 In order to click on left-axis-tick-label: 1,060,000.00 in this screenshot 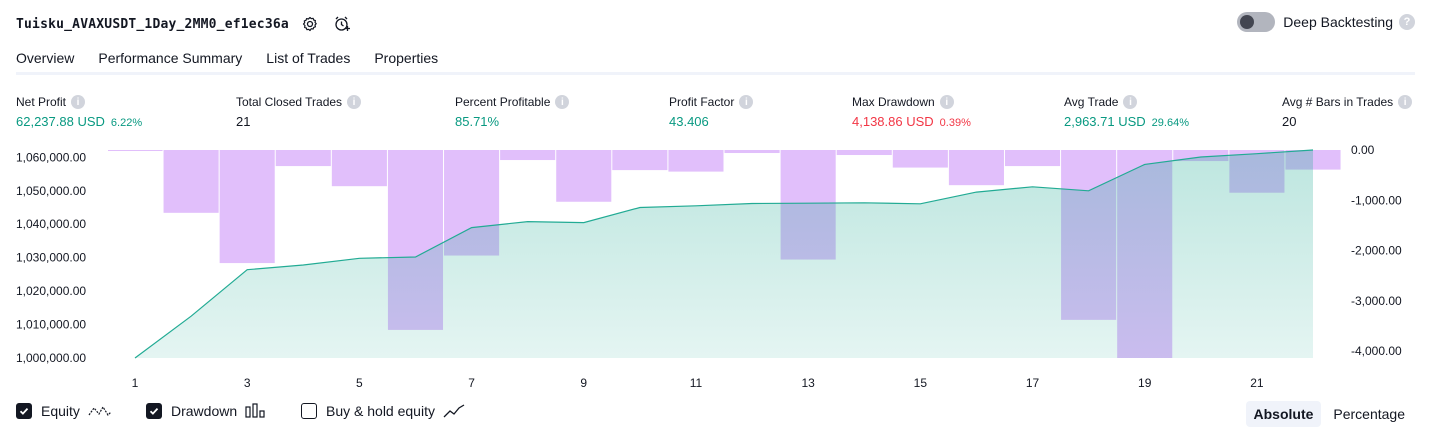, I will do `click(51, 157)`.